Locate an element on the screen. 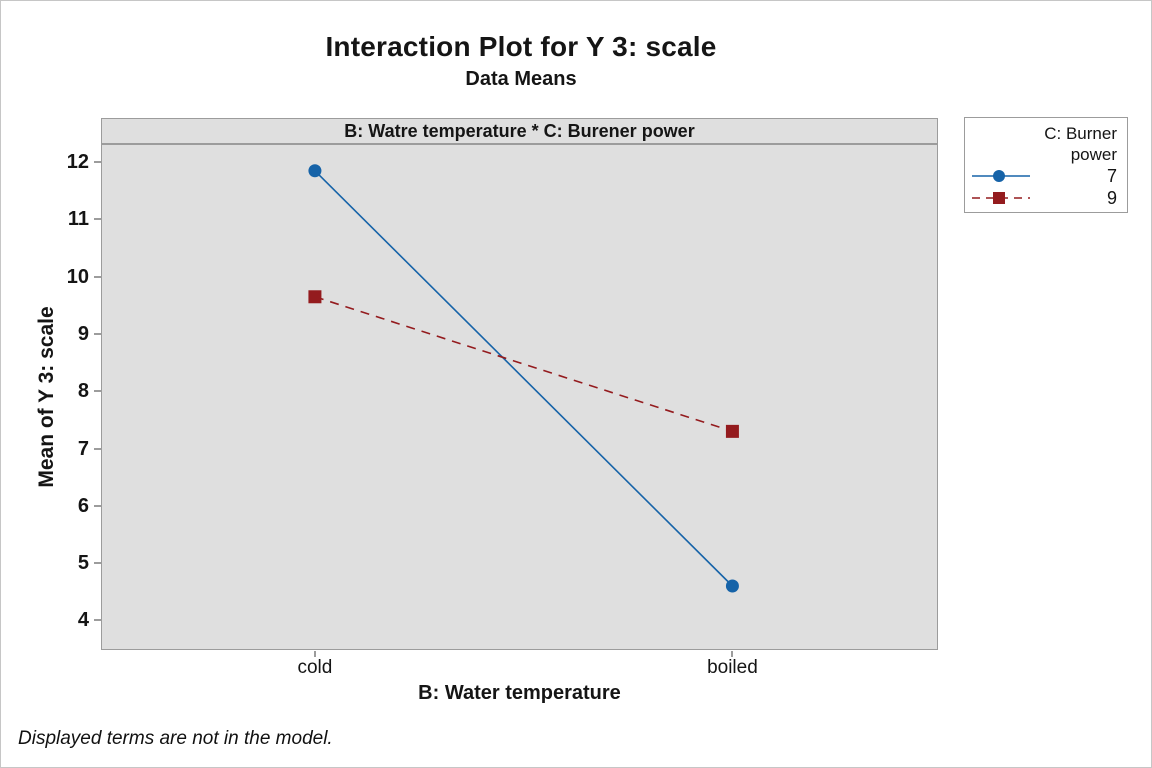 This screenshot has height=768, width=1152. legend-value: 9 is located at coordinates (1111, 197).